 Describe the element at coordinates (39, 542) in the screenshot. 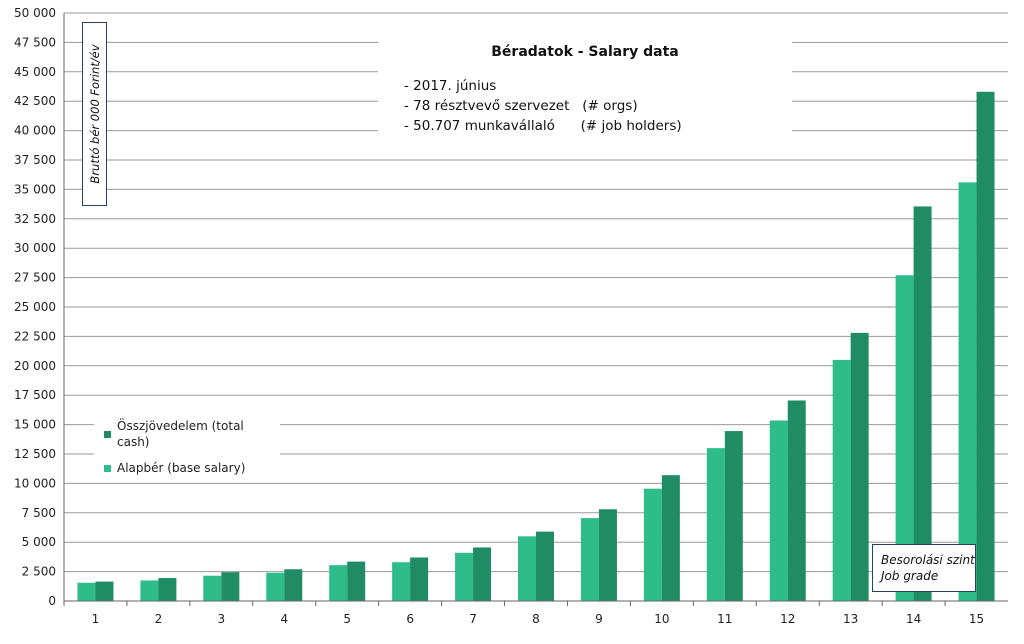

I see `y-tick-label: 5 000` at that location.